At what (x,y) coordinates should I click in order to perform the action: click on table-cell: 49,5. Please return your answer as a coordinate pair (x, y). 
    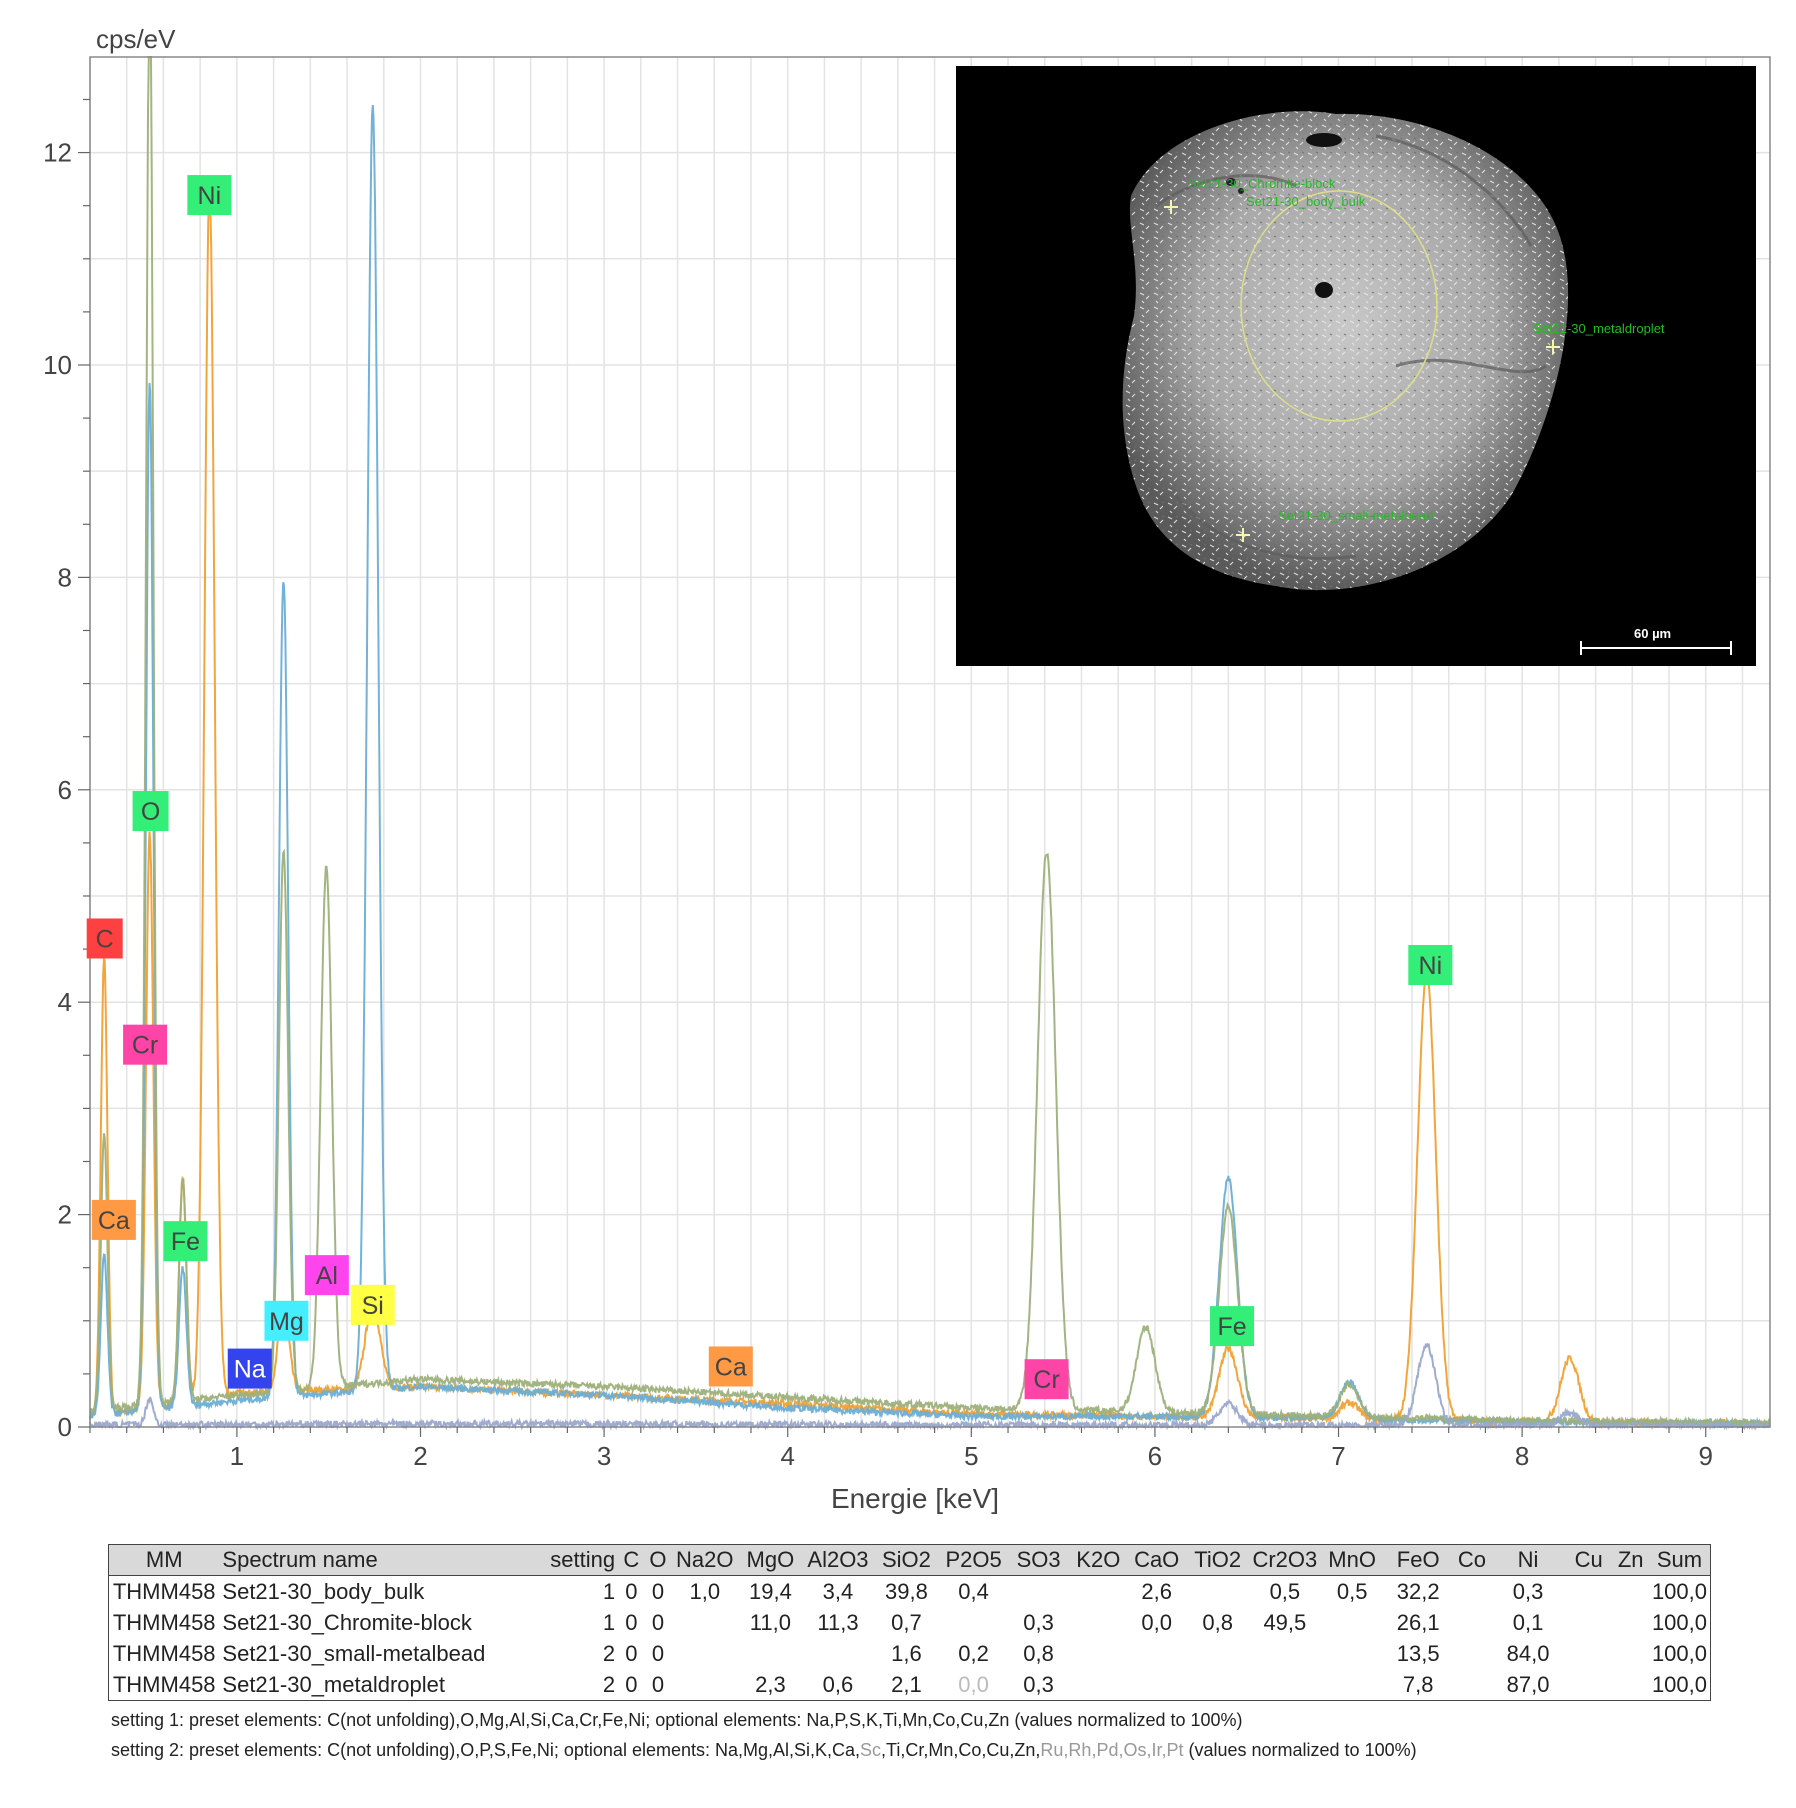
    Looking at the image, I should click on (1285, 1622).